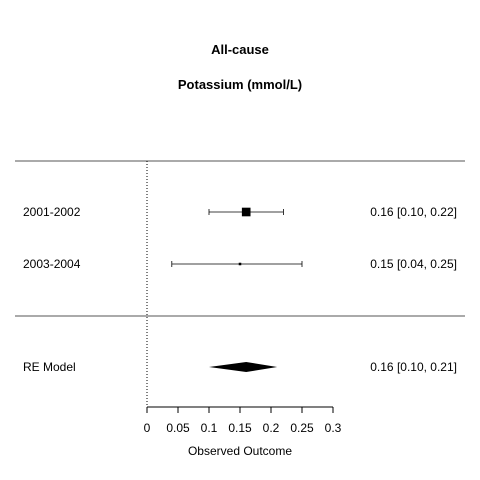 The height and width of the screenshot is (480, 480). Describe the element at coordinates (240, 49) in the screenshot. I see `chart-title: All-cause` at that location.